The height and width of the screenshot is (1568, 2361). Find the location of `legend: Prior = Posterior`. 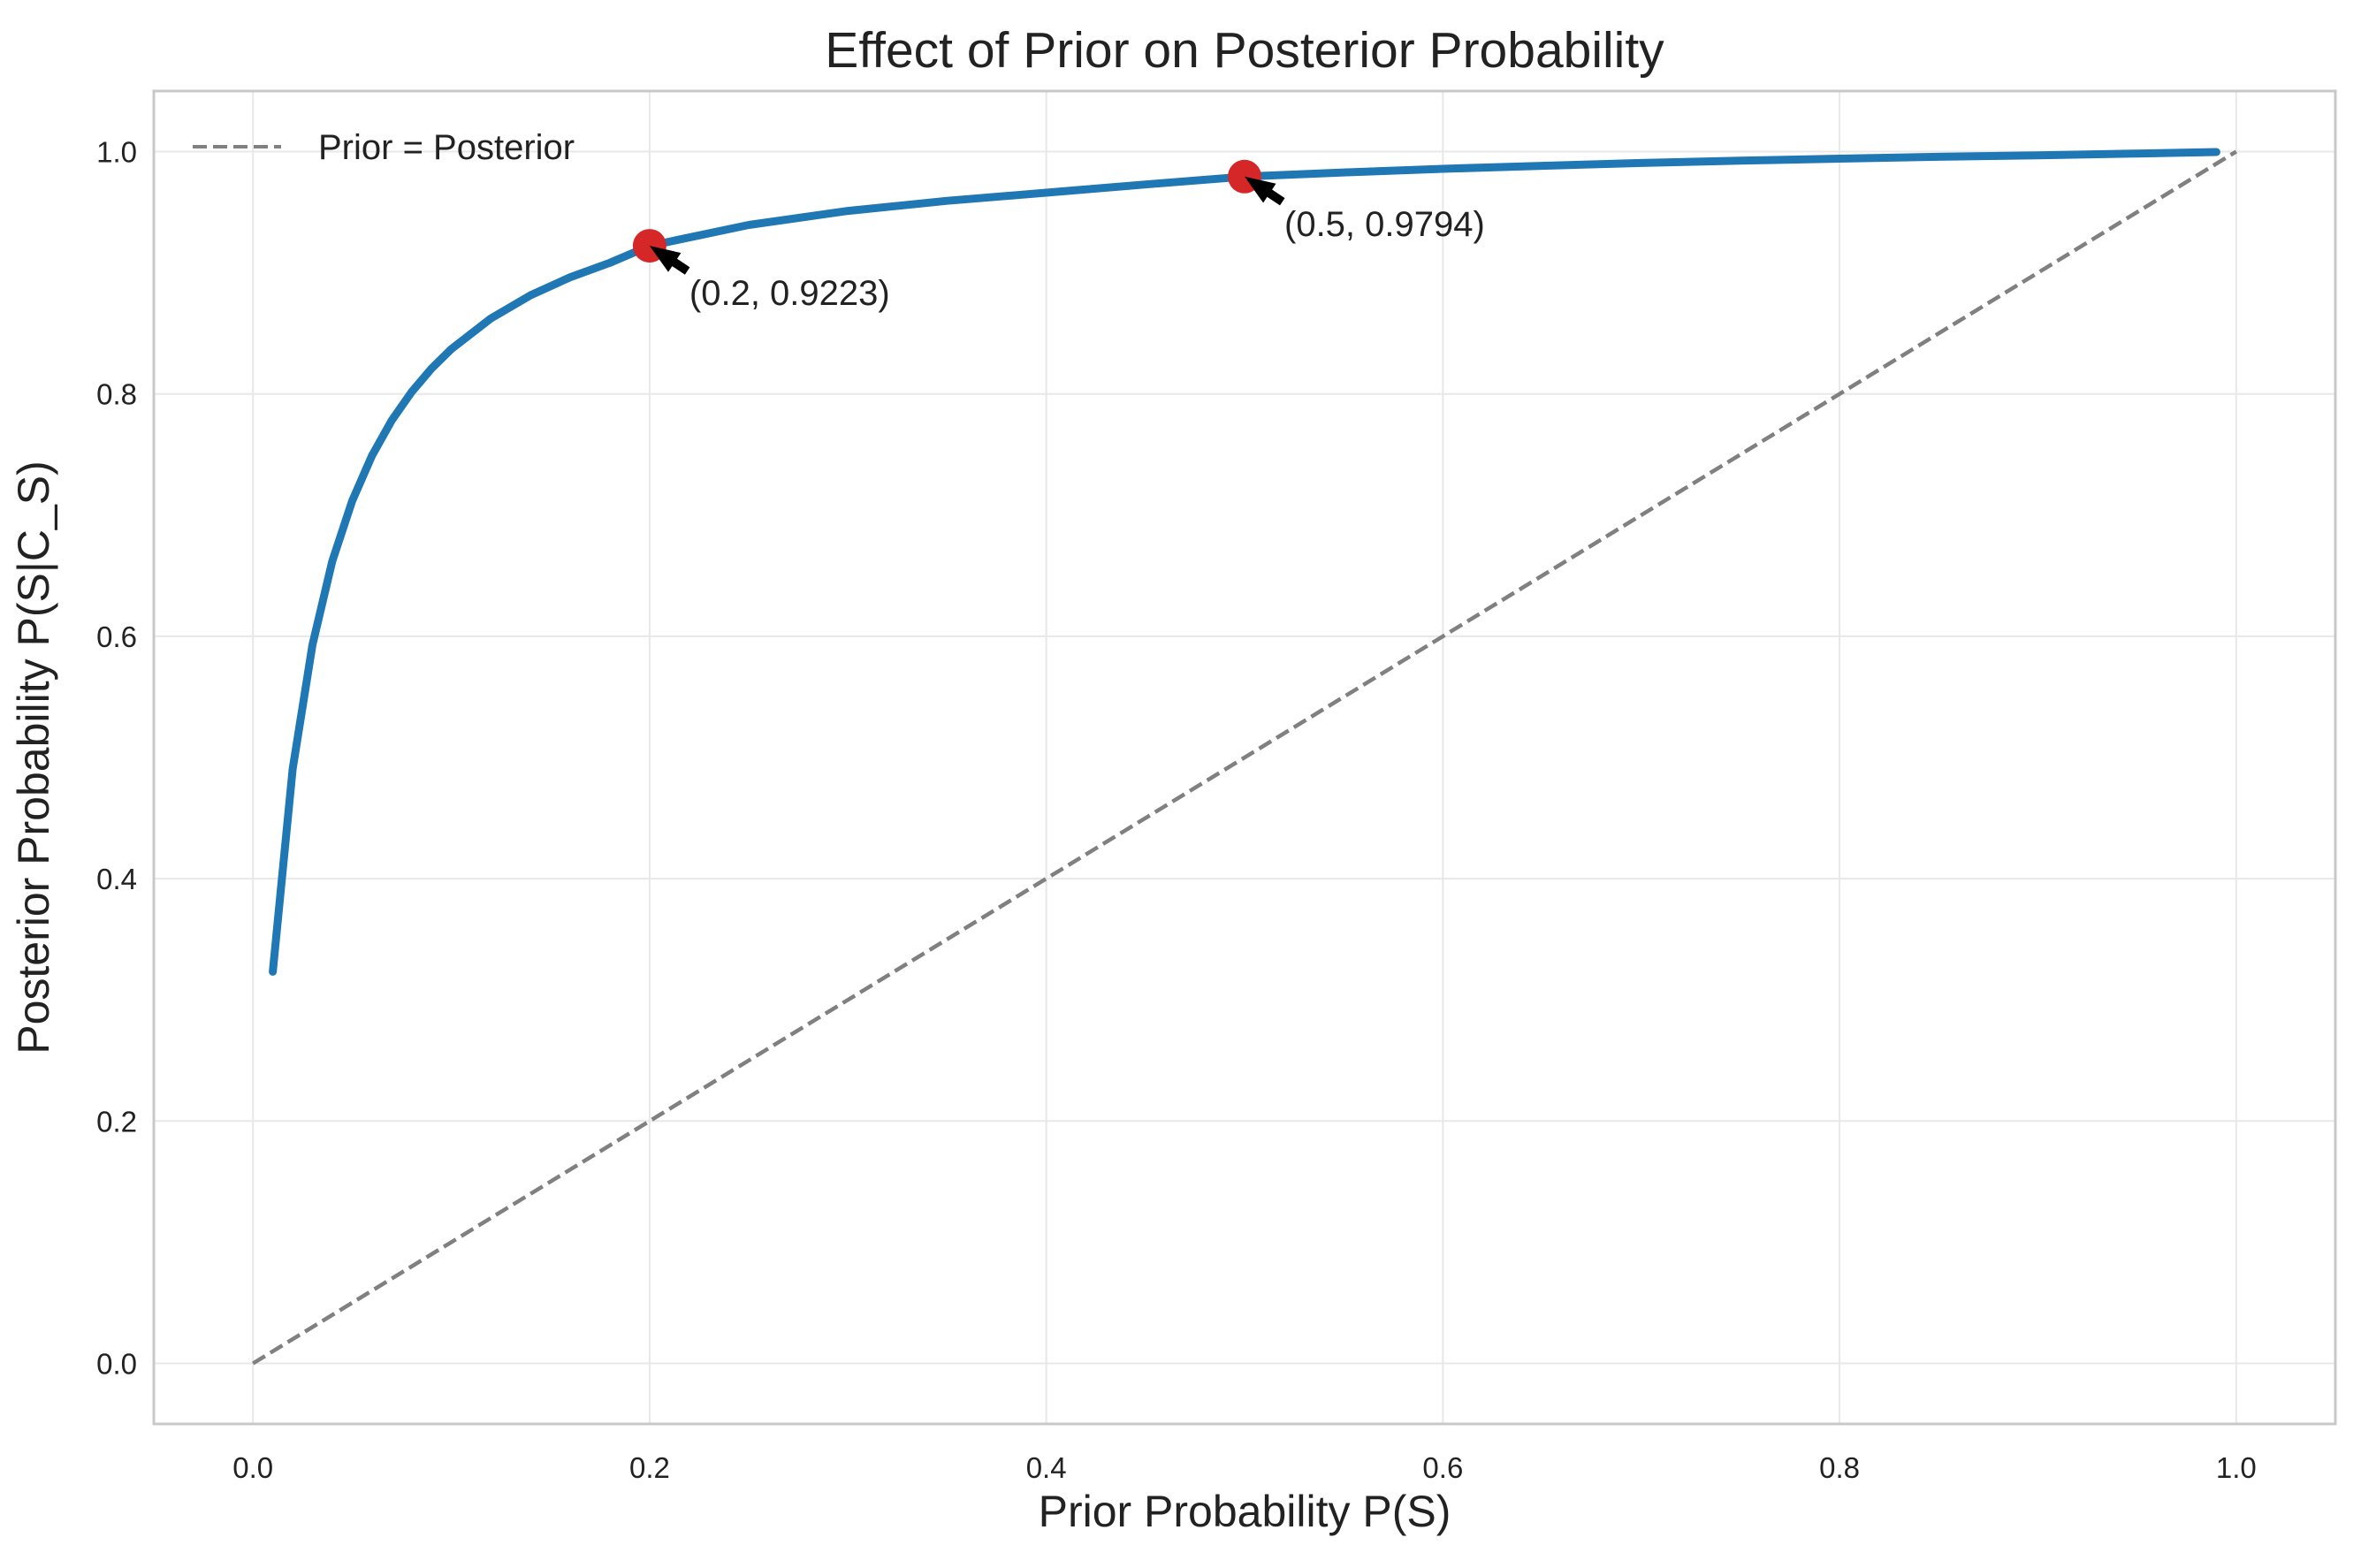

legend: Prior = Posterior is located at coordinates (384, 147).